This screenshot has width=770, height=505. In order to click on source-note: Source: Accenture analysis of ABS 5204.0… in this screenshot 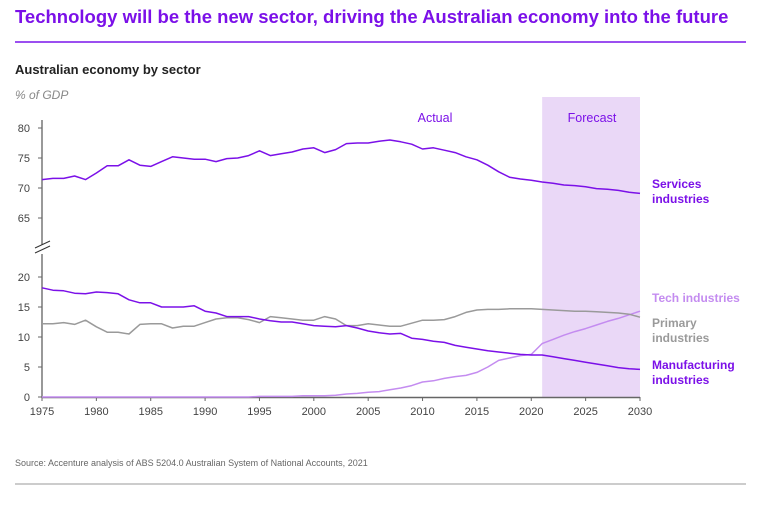, I will do `click(191, 463)`.